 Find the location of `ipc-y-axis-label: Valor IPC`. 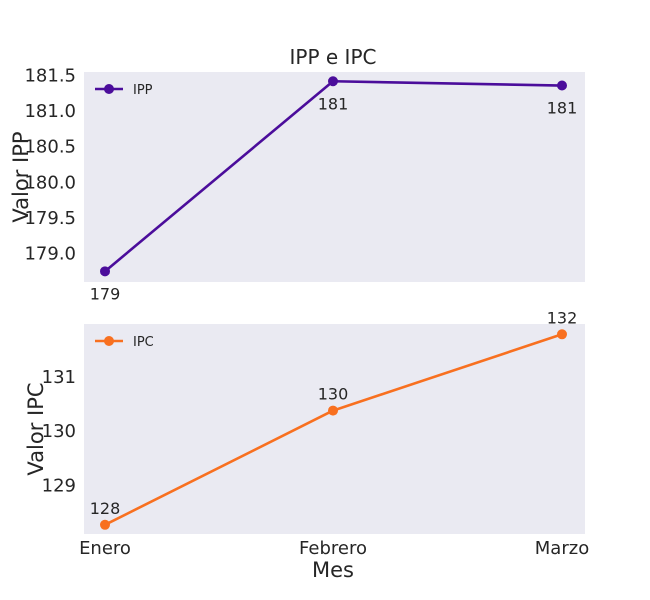

ipc-y-axis-label: Valor IPC is located at coordinates (36, 428).